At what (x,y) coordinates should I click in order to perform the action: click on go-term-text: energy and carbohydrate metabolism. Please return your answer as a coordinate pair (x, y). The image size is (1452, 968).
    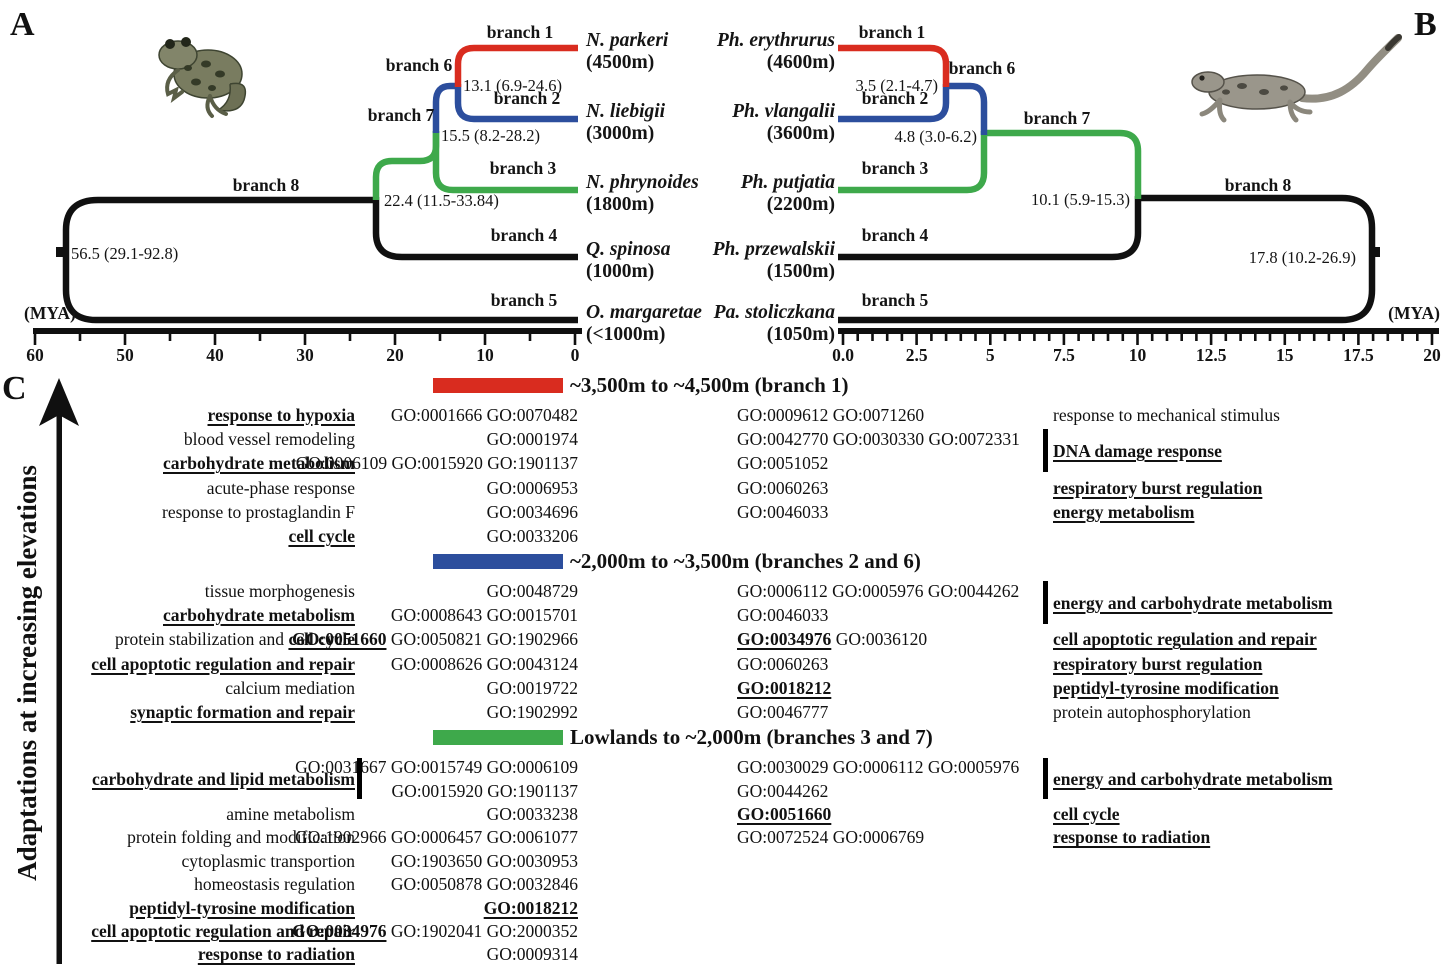
    Looking at the image, I should click on (1193, 778).